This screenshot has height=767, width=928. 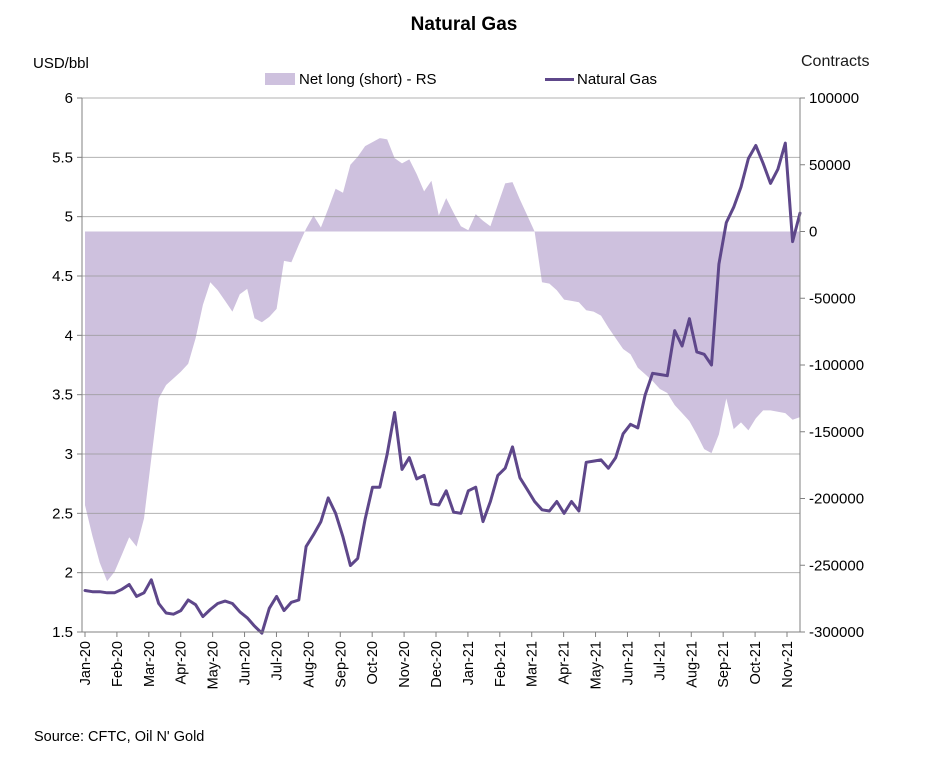 What do you see at coordinates (597, 665) in the screenshot?
I see `x-axis-tick-label: May-21` at bounding box center [597, 665].